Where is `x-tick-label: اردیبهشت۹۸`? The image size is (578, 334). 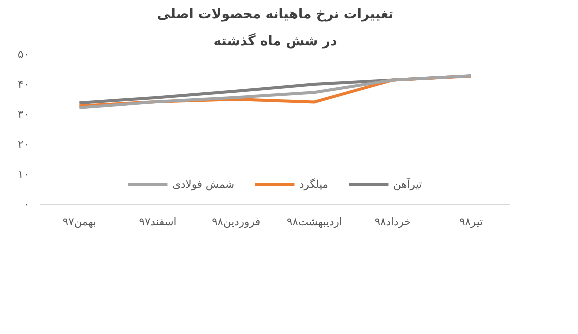 x-tick-label: اردیبهشت۹۸ is located at coordinates (314, 222).